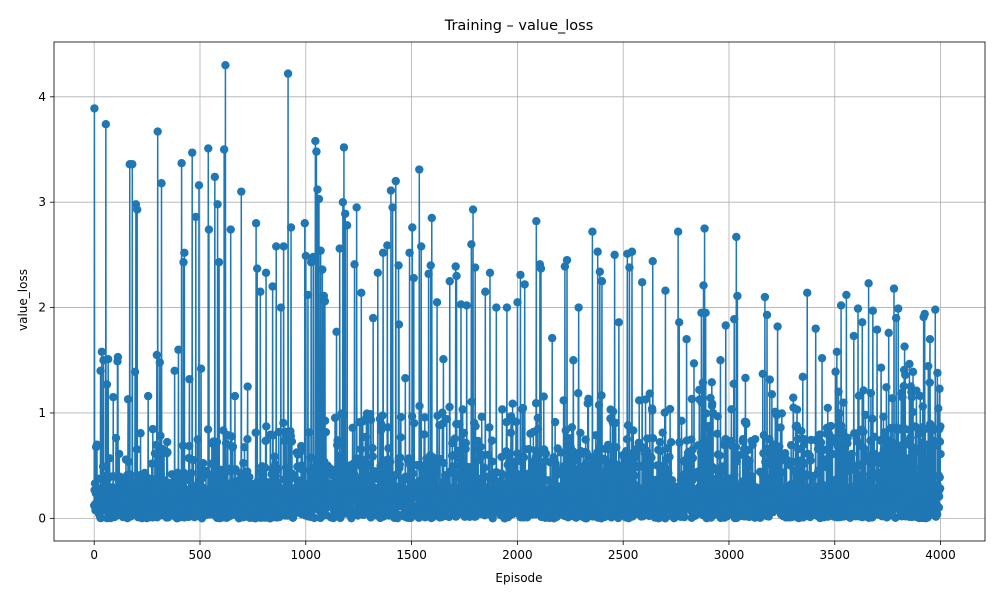  What do you see at coordinates (23, 300) in the screenshot?
I see `y-axis-label: value_loss` at bounding box center [23, 300].